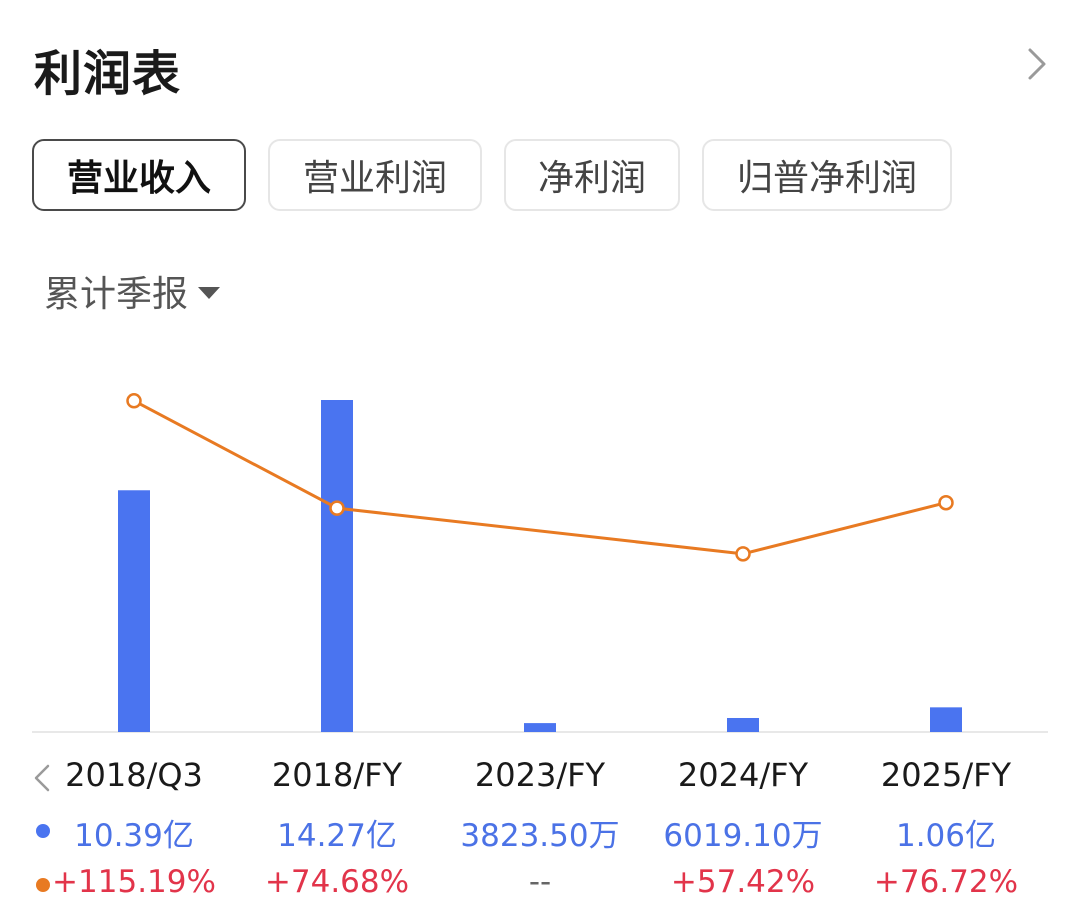 The width and height of the screenshot is (1080, 911). Describe the element at coordinates (743, 882) in the screenshot. I see `growth-label: +57.42%` at that location.